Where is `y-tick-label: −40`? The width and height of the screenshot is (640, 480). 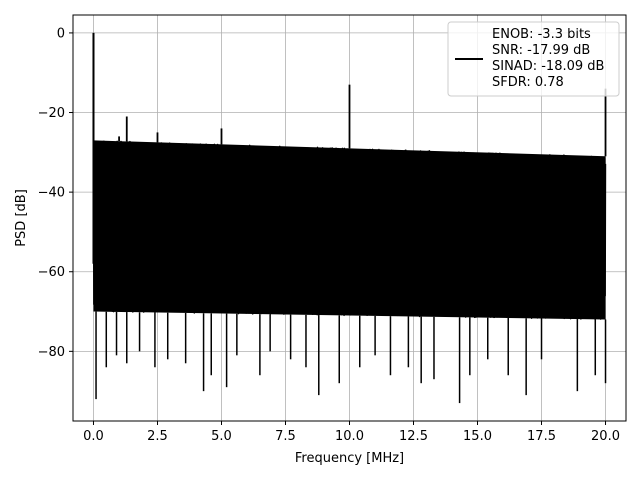
y-tick-label: −40 is located at coordinates (51, 193).